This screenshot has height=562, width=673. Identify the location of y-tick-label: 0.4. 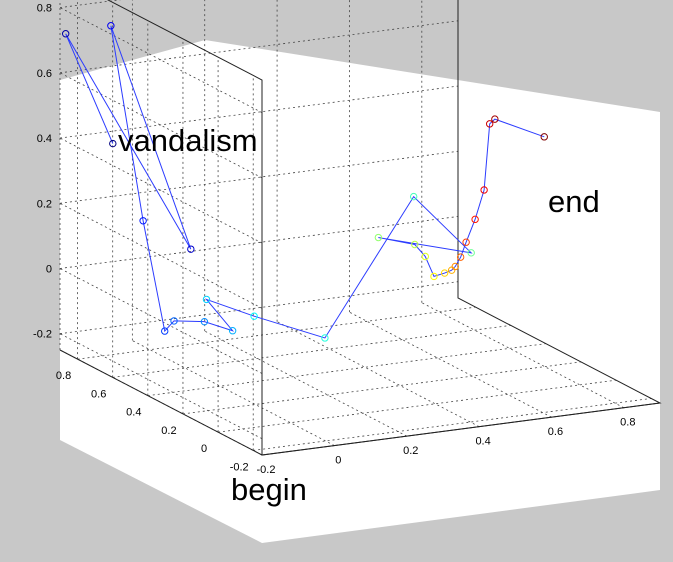
(133, 413).